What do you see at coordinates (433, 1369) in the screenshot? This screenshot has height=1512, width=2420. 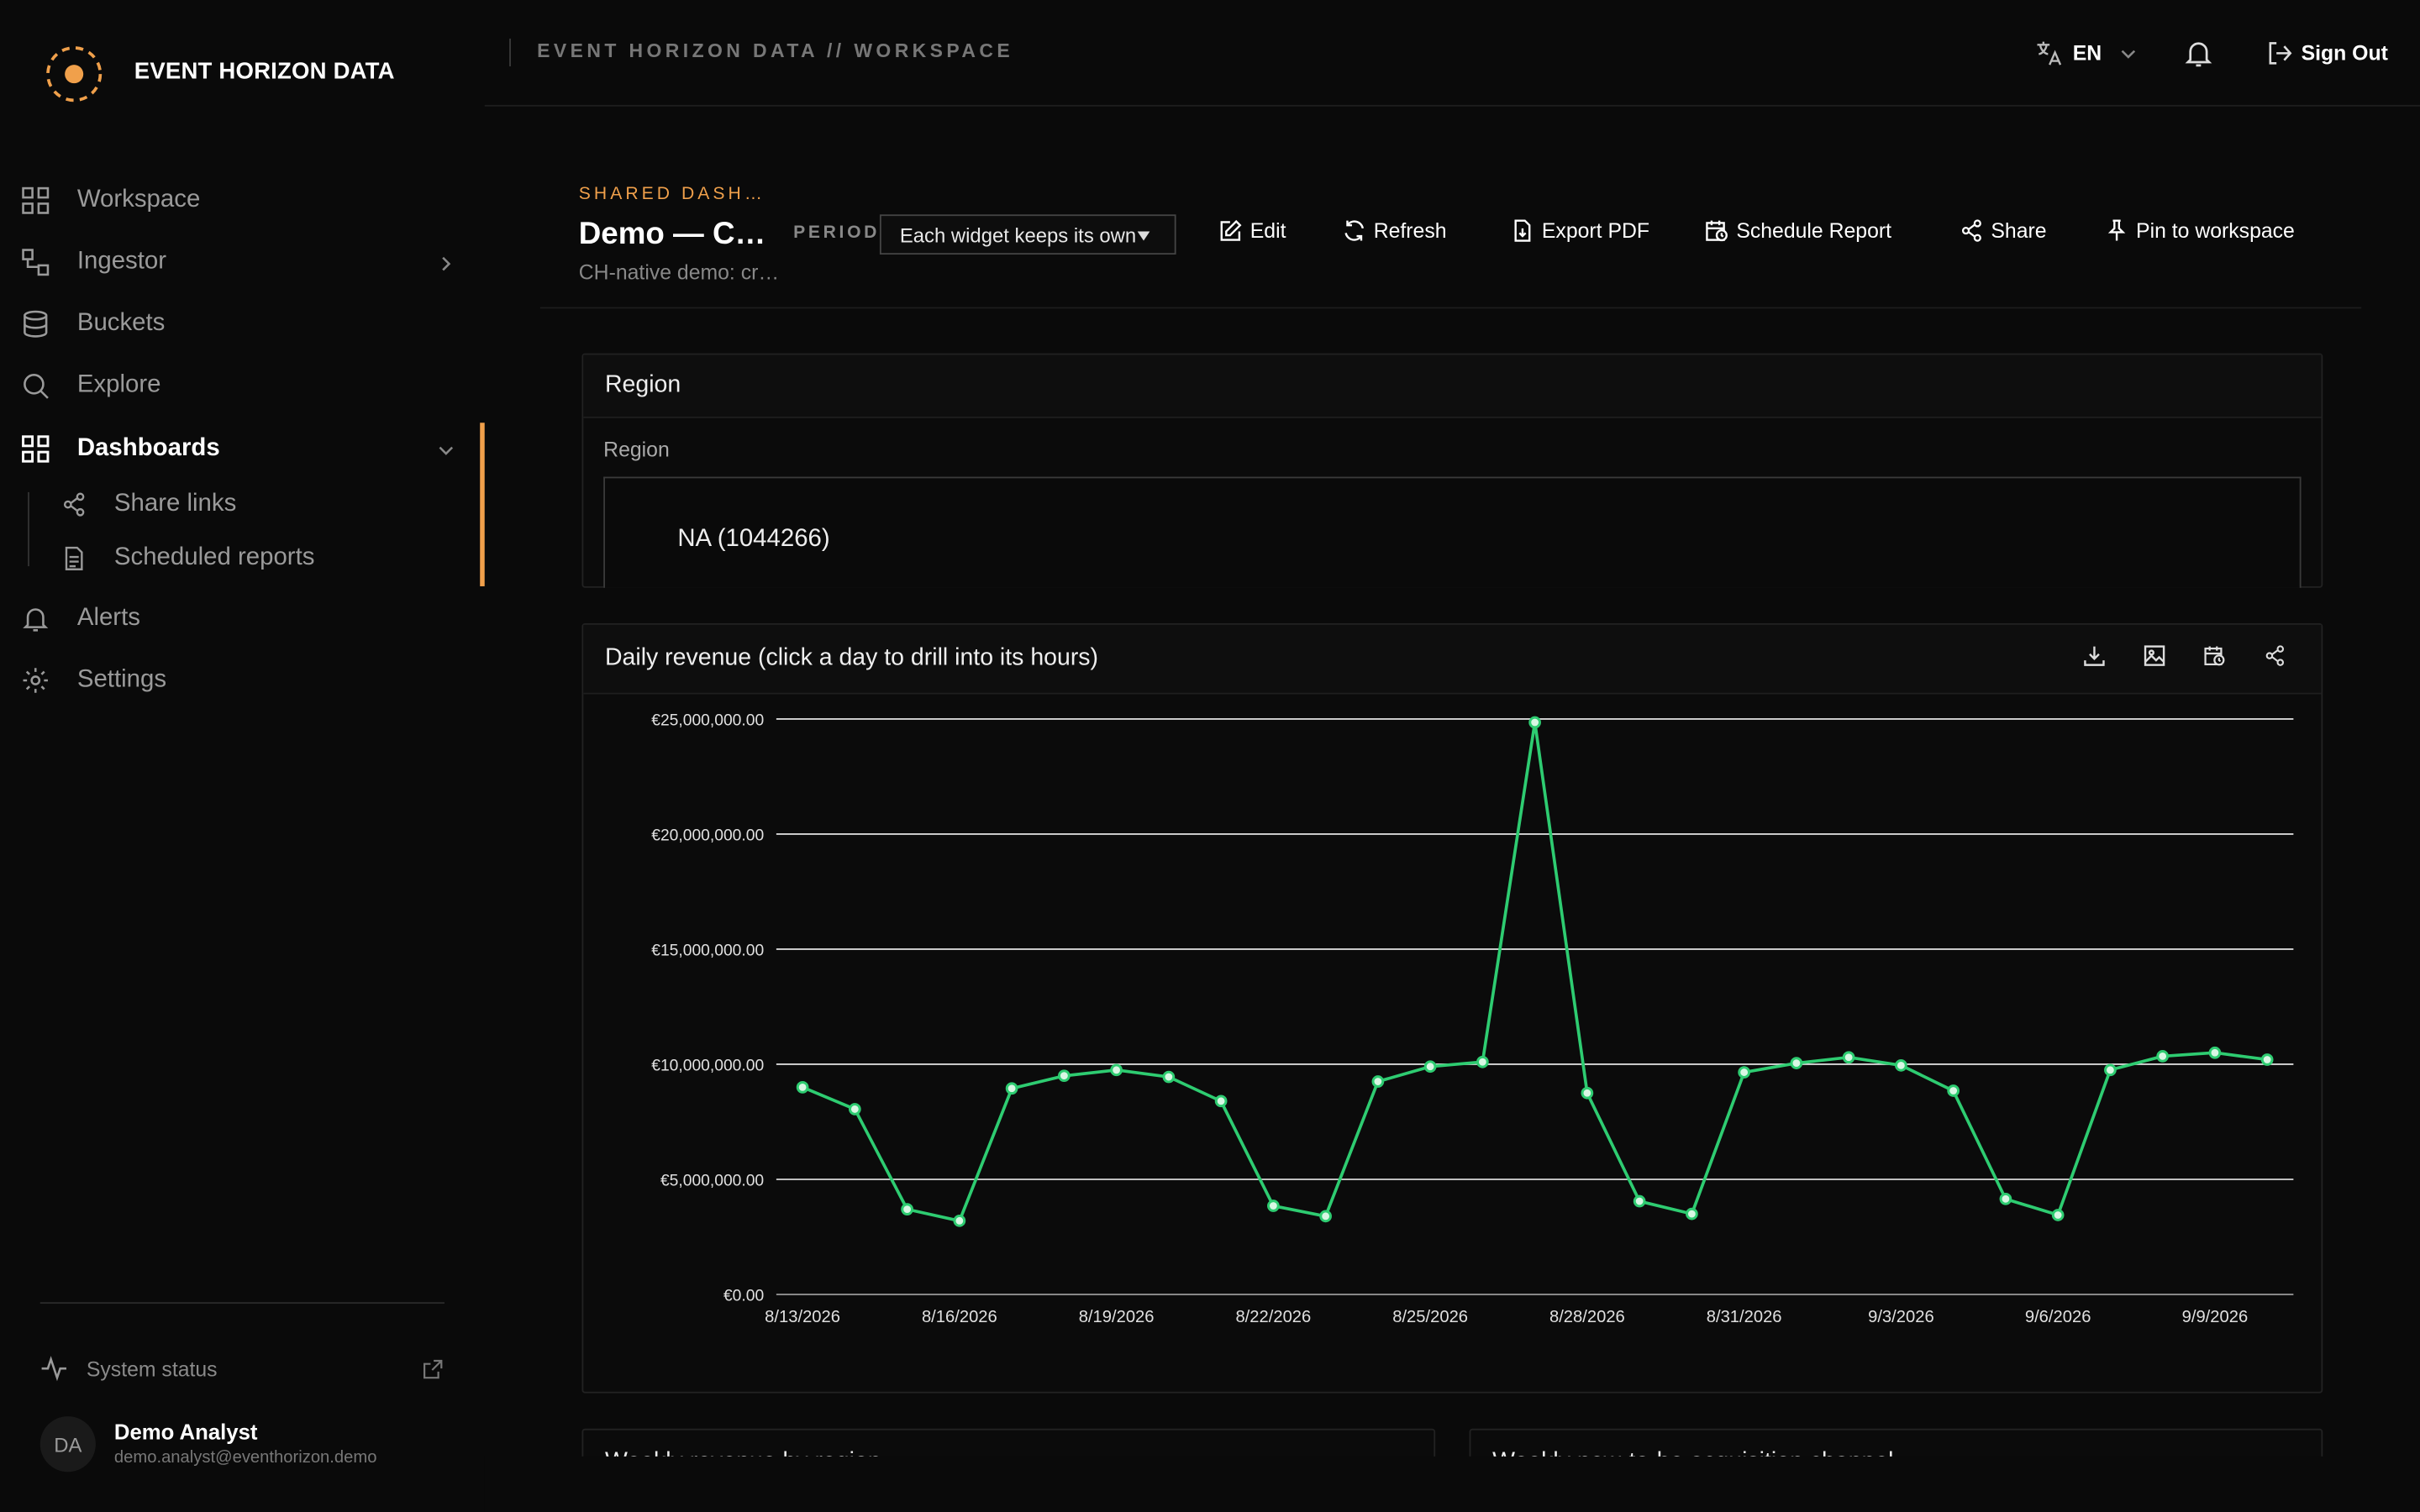 I see `external-link-icon` at bounding box center [433, 1369].